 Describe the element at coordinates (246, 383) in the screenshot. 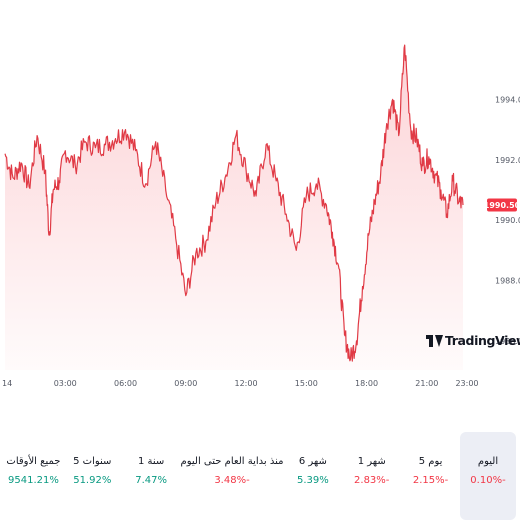

I see `x-tick-label: 12:00` at that location.